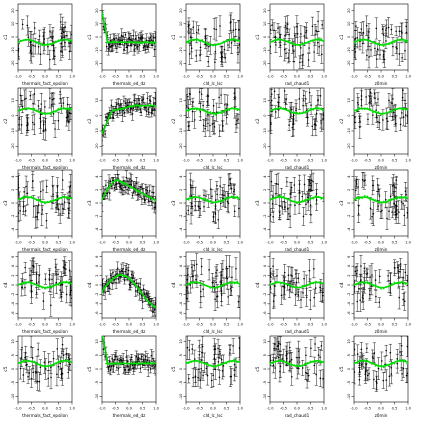  I want to click on x-axis-label: z0min, so click(381, 83).